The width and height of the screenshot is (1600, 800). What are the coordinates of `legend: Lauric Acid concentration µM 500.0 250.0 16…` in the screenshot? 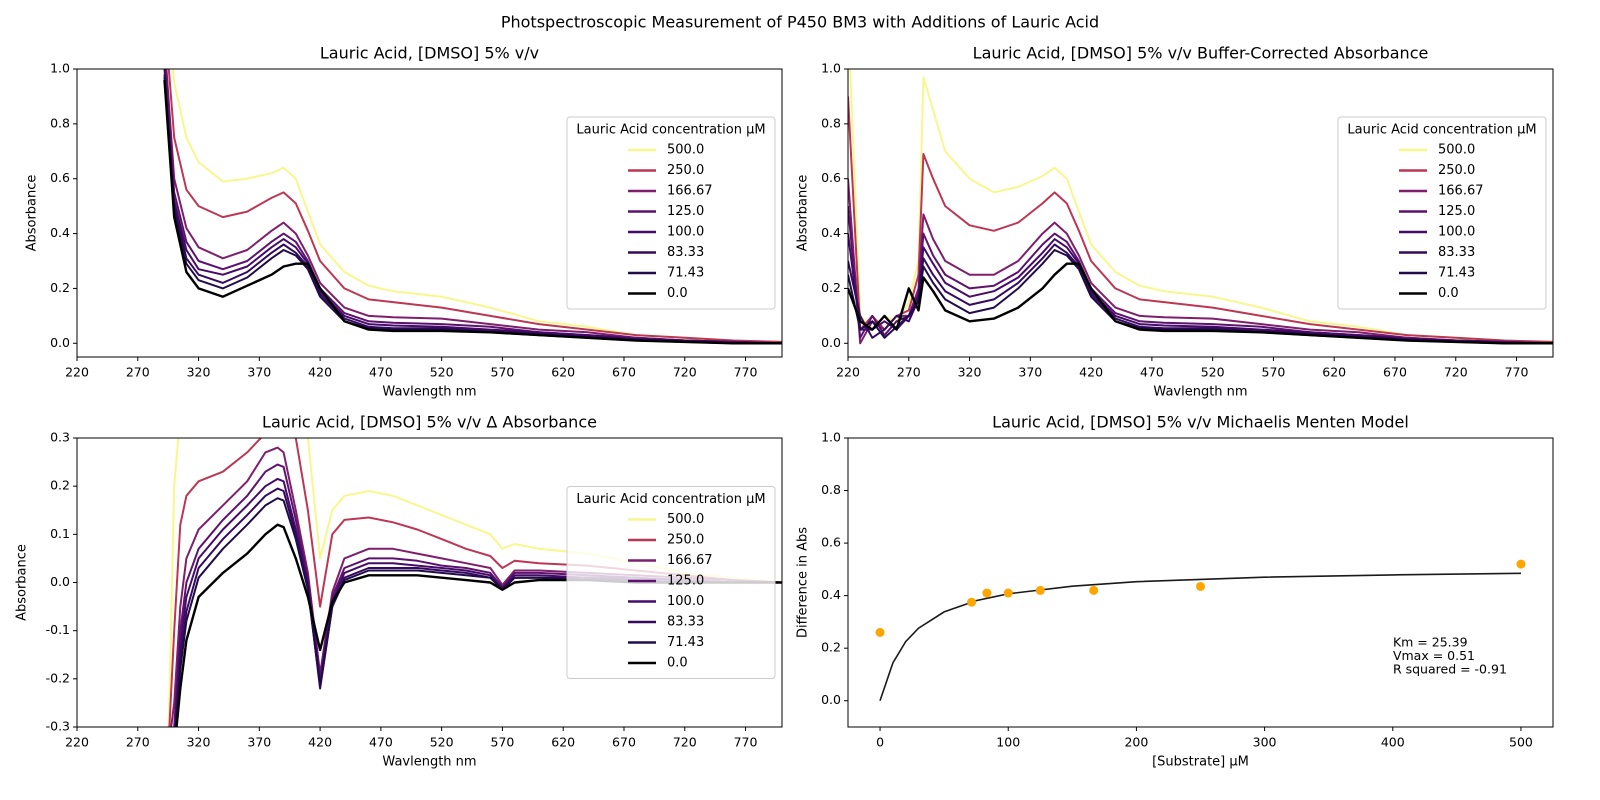 It's located at (1442, 213).